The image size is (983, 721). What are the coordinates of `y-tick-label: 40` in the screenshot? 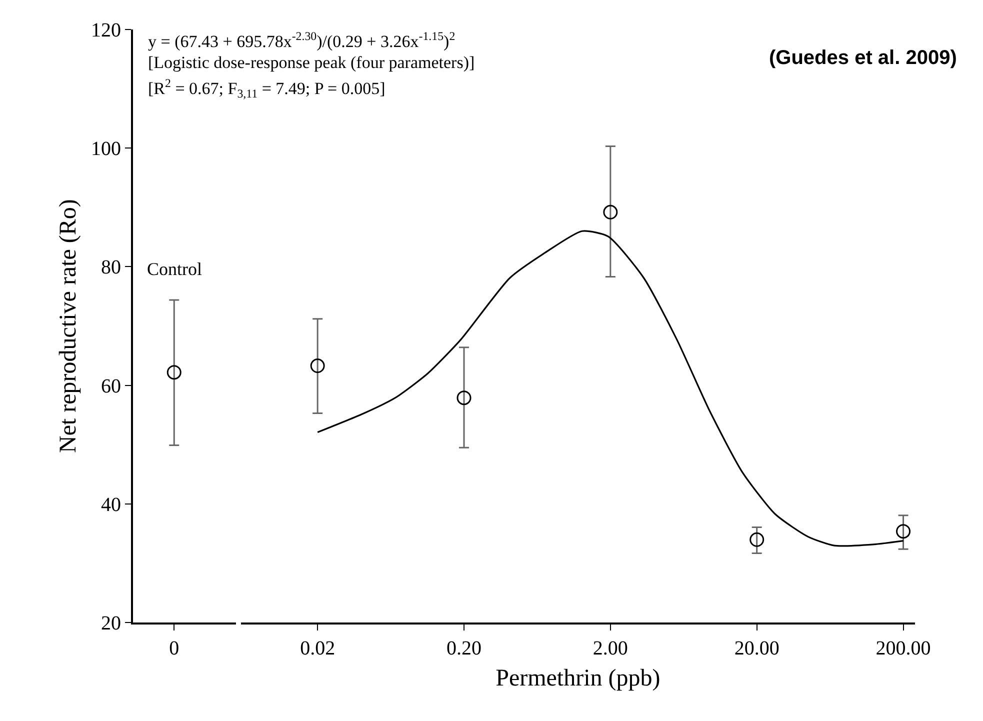 It's located at (111, 505).